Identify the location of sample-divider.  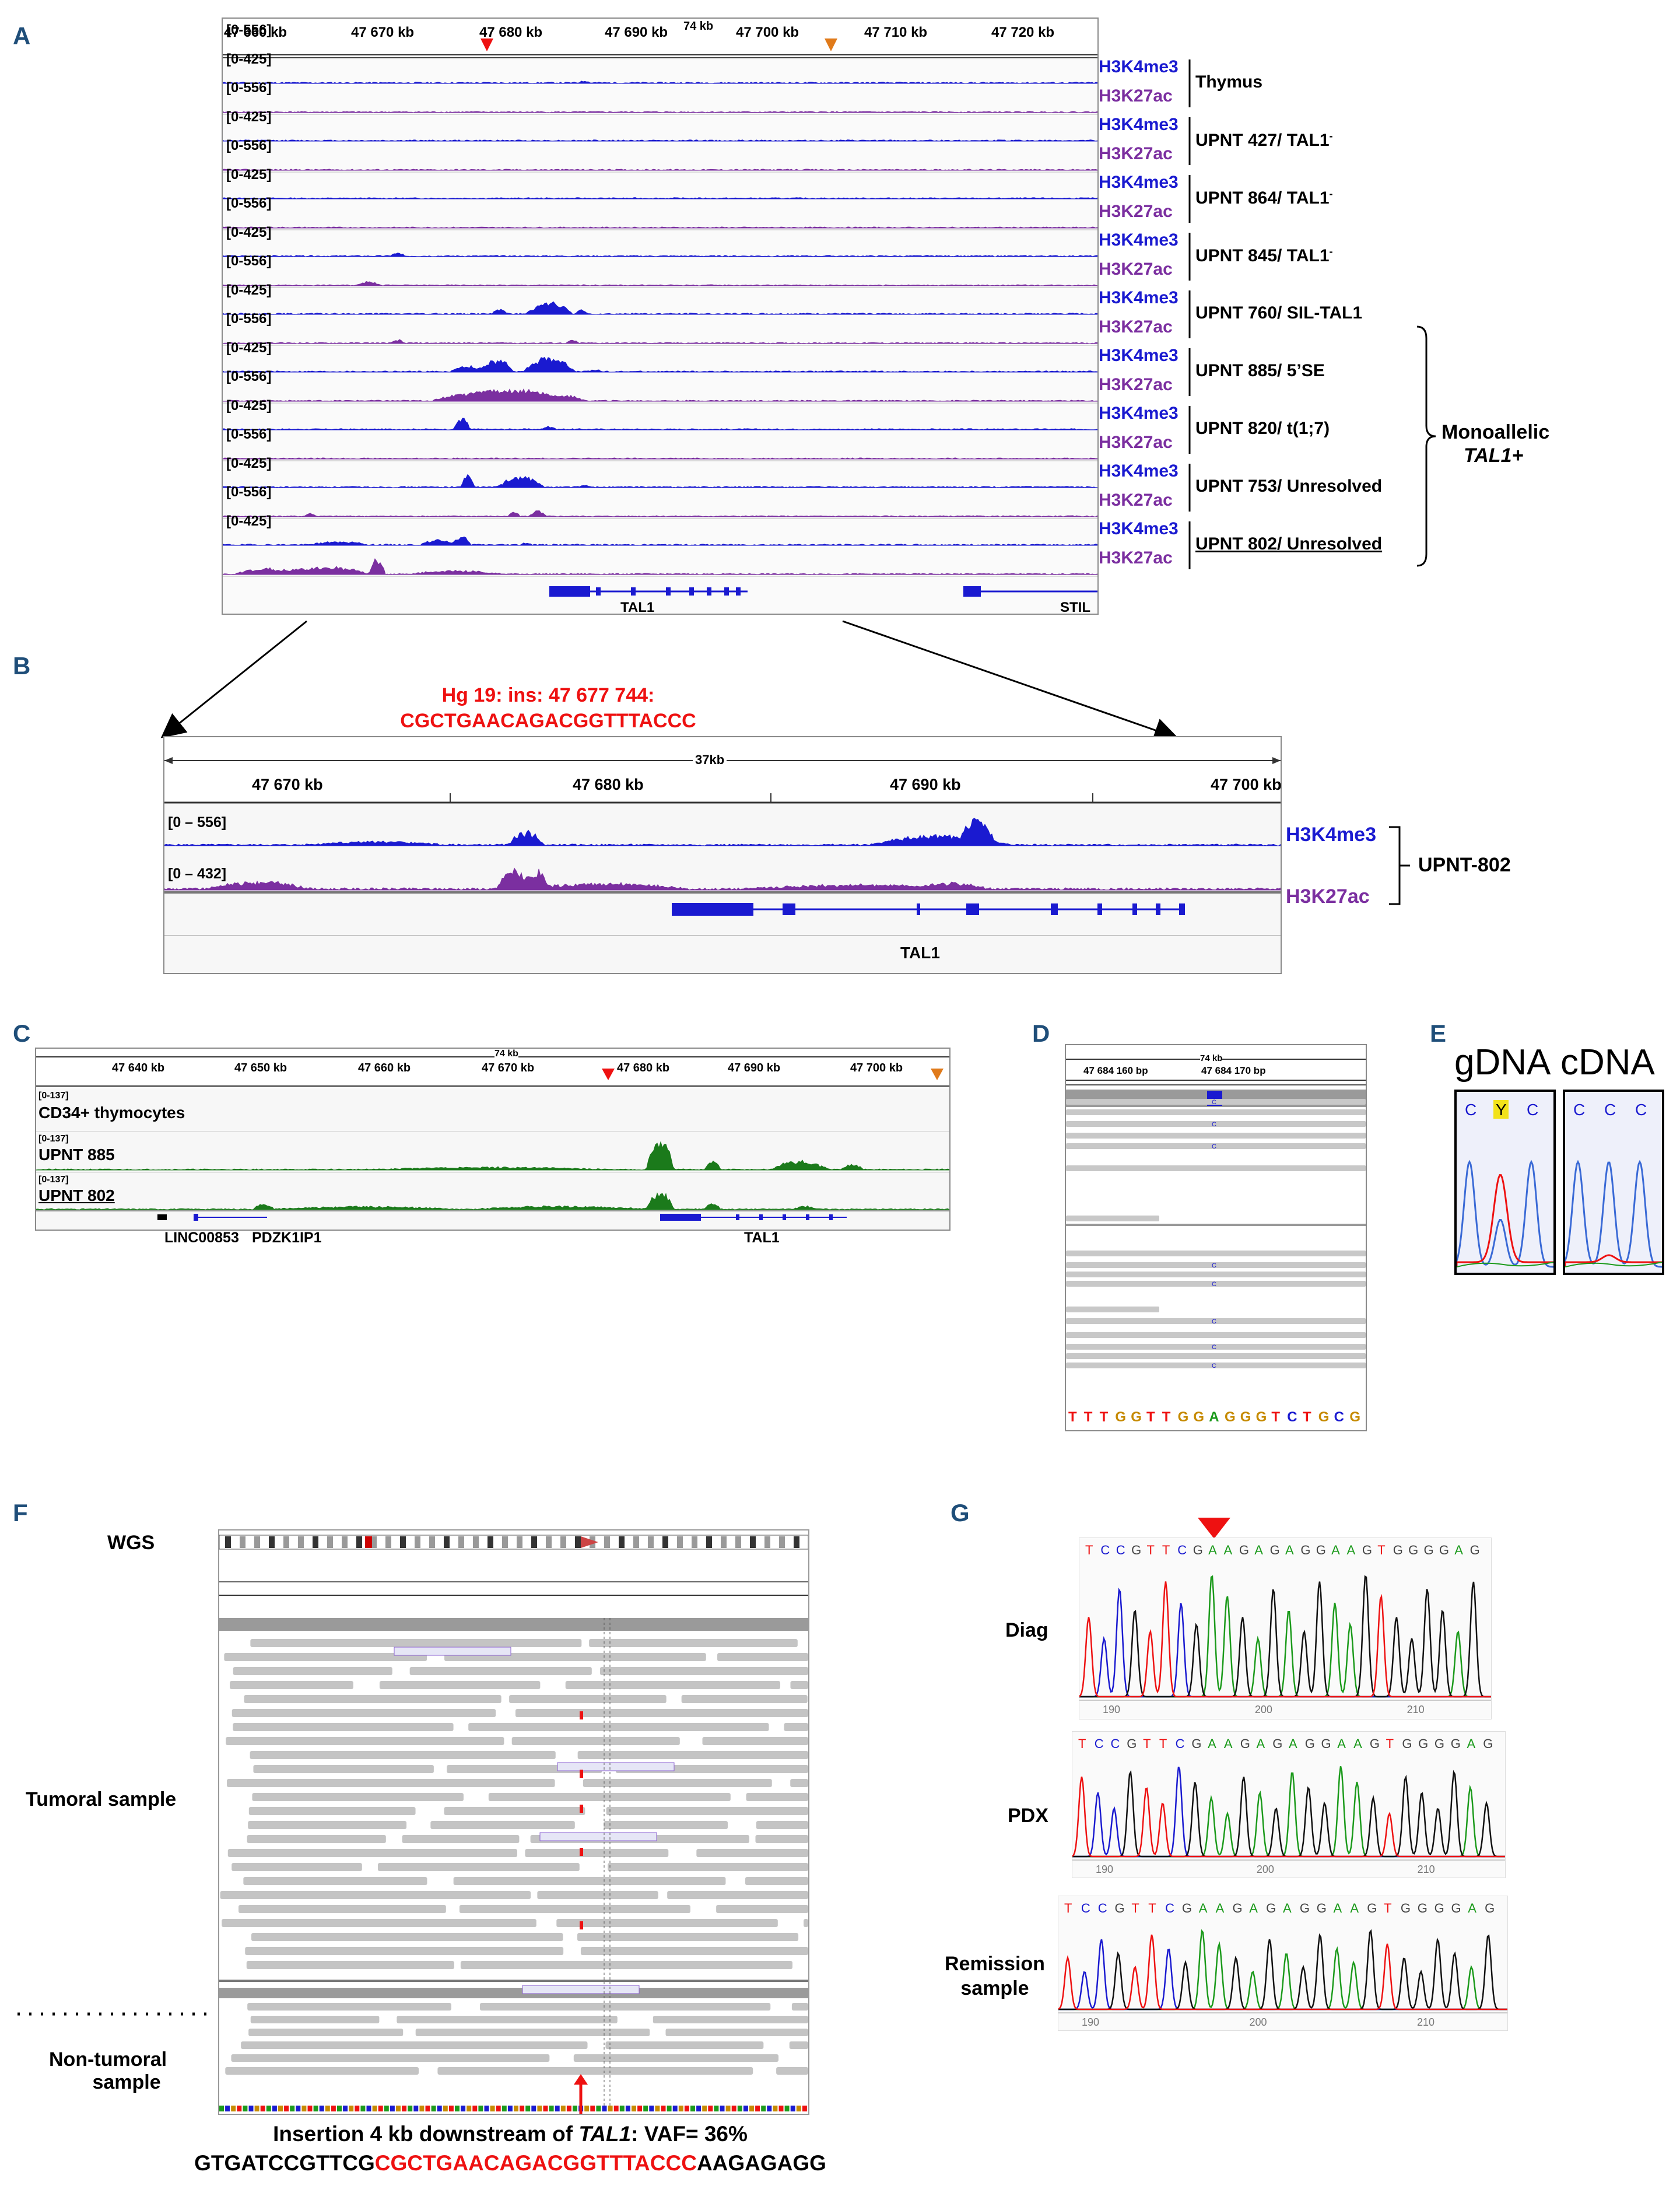
(513, 1981).